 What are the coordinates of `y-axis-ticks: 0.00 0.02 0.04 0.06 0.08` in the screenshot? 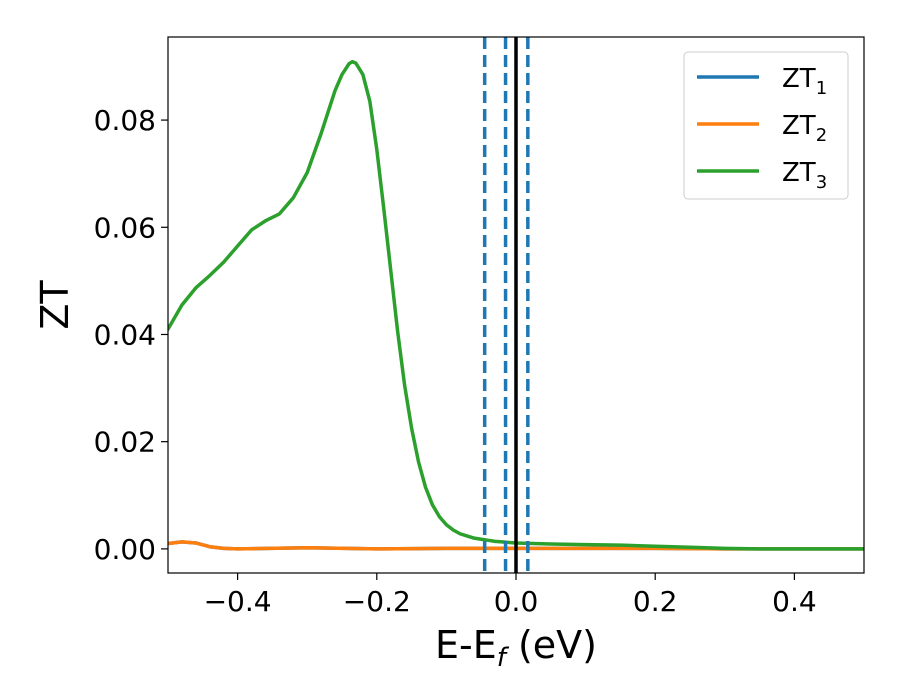 It's located at (131, 335).